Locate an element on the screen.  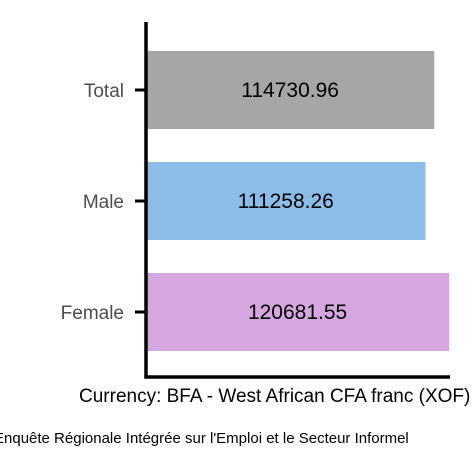
value-label-total: 114730.96 is located at coordinates (290, 90).